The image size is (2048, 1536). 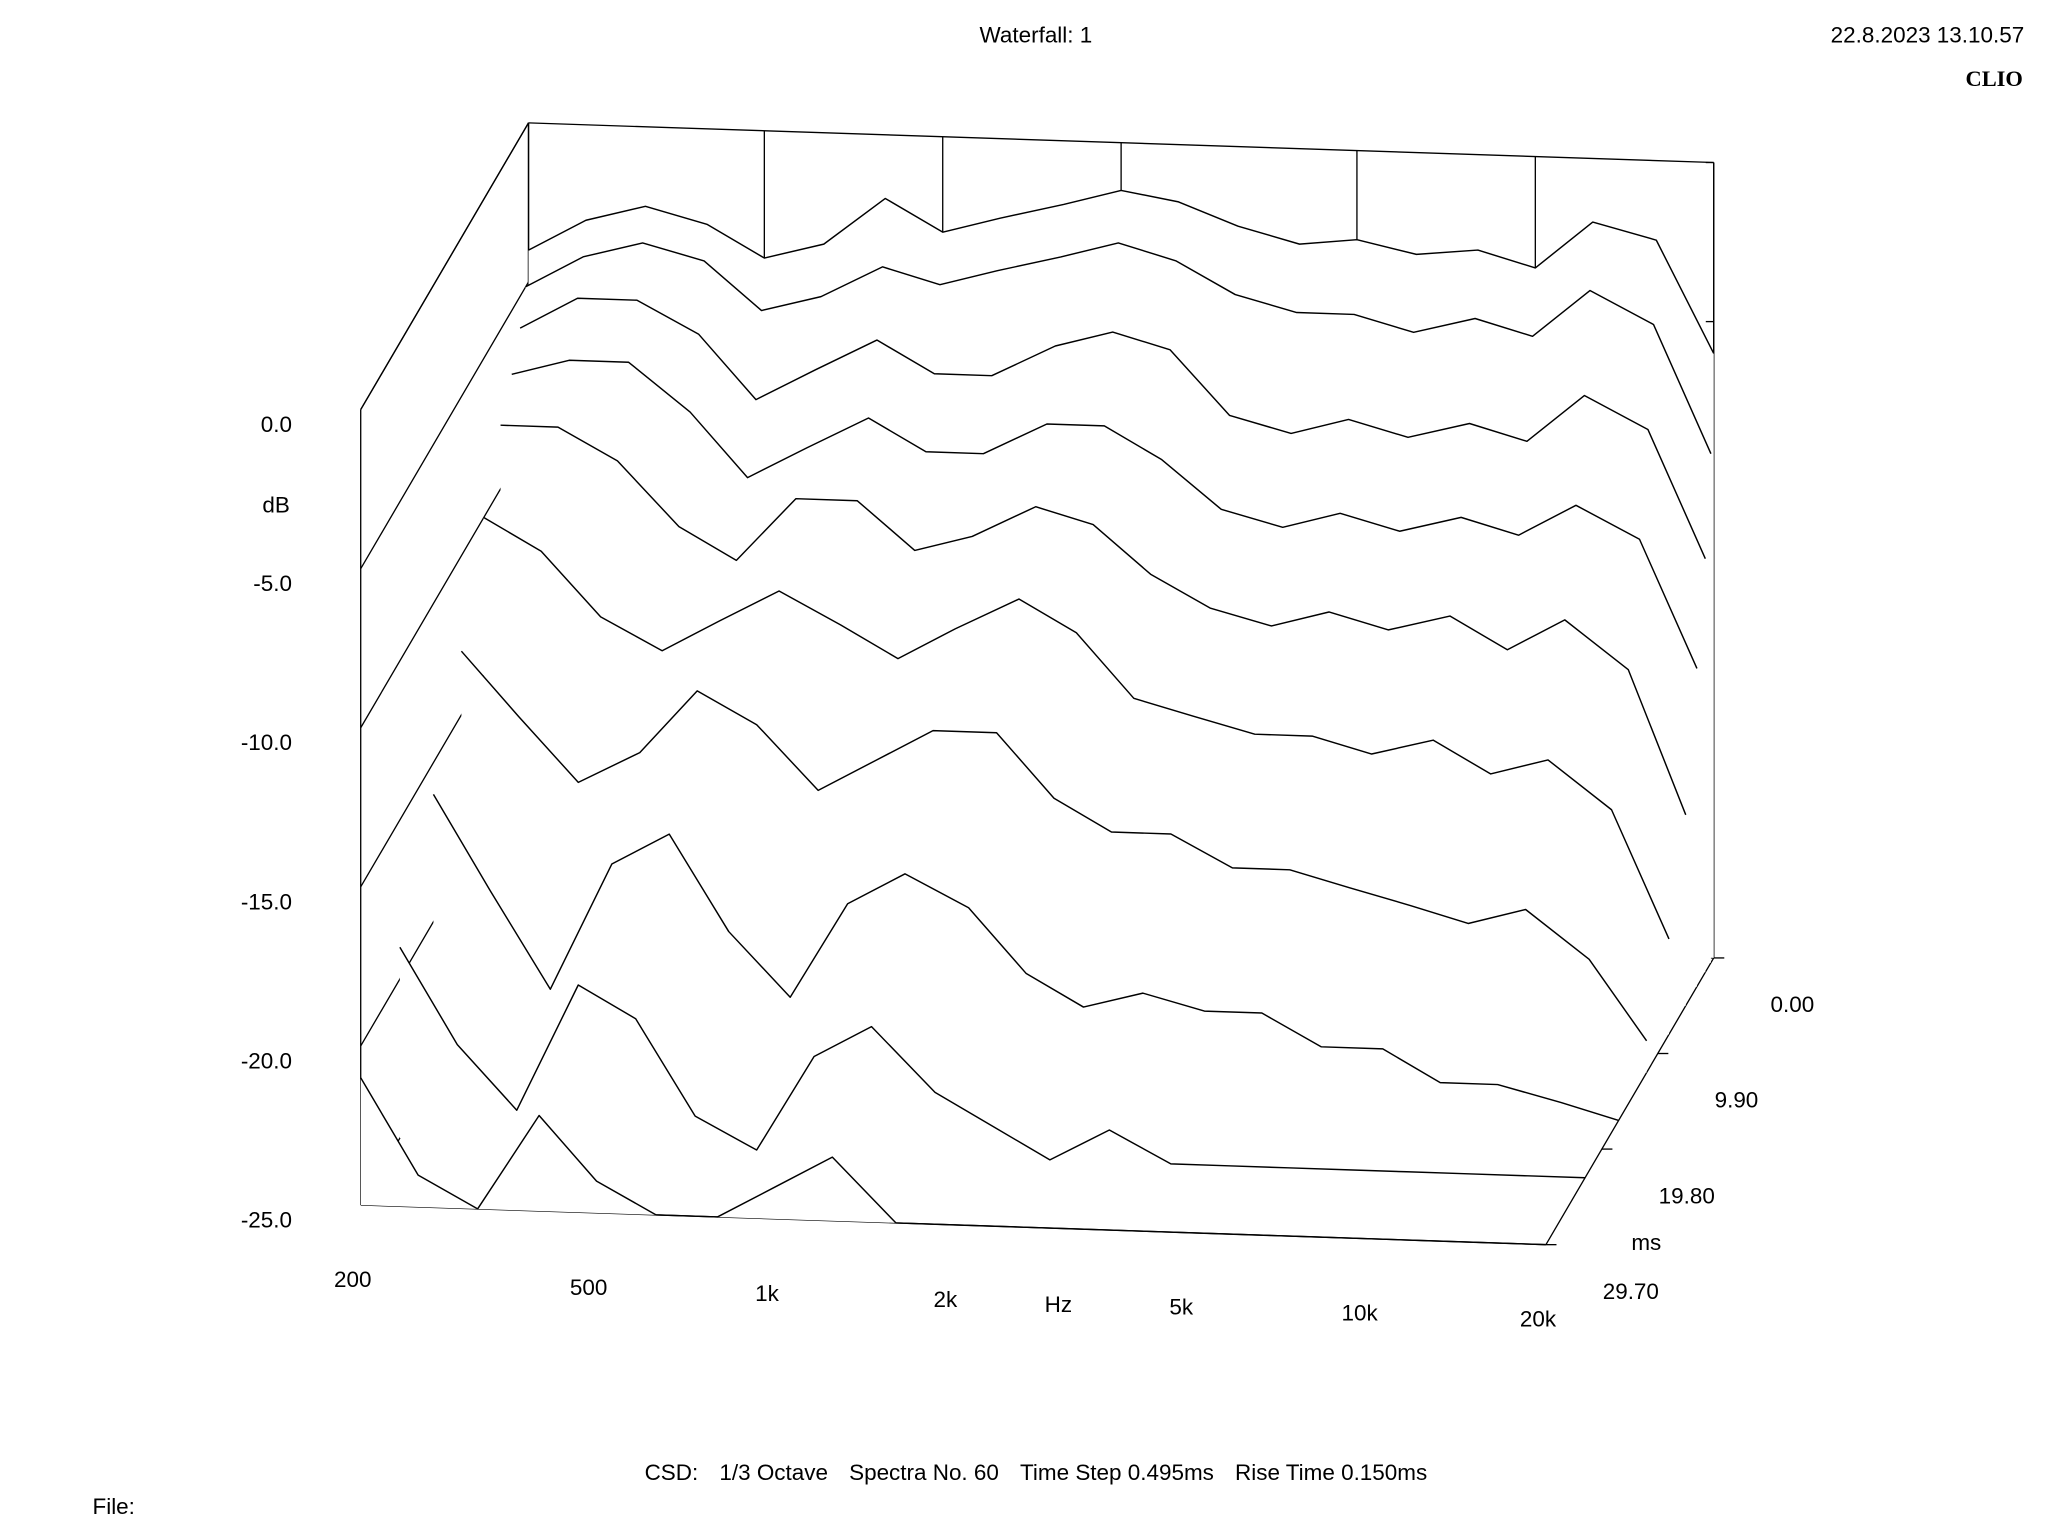 I want to click on x-tick-label: 10k, so click(x=1359, y=1313).